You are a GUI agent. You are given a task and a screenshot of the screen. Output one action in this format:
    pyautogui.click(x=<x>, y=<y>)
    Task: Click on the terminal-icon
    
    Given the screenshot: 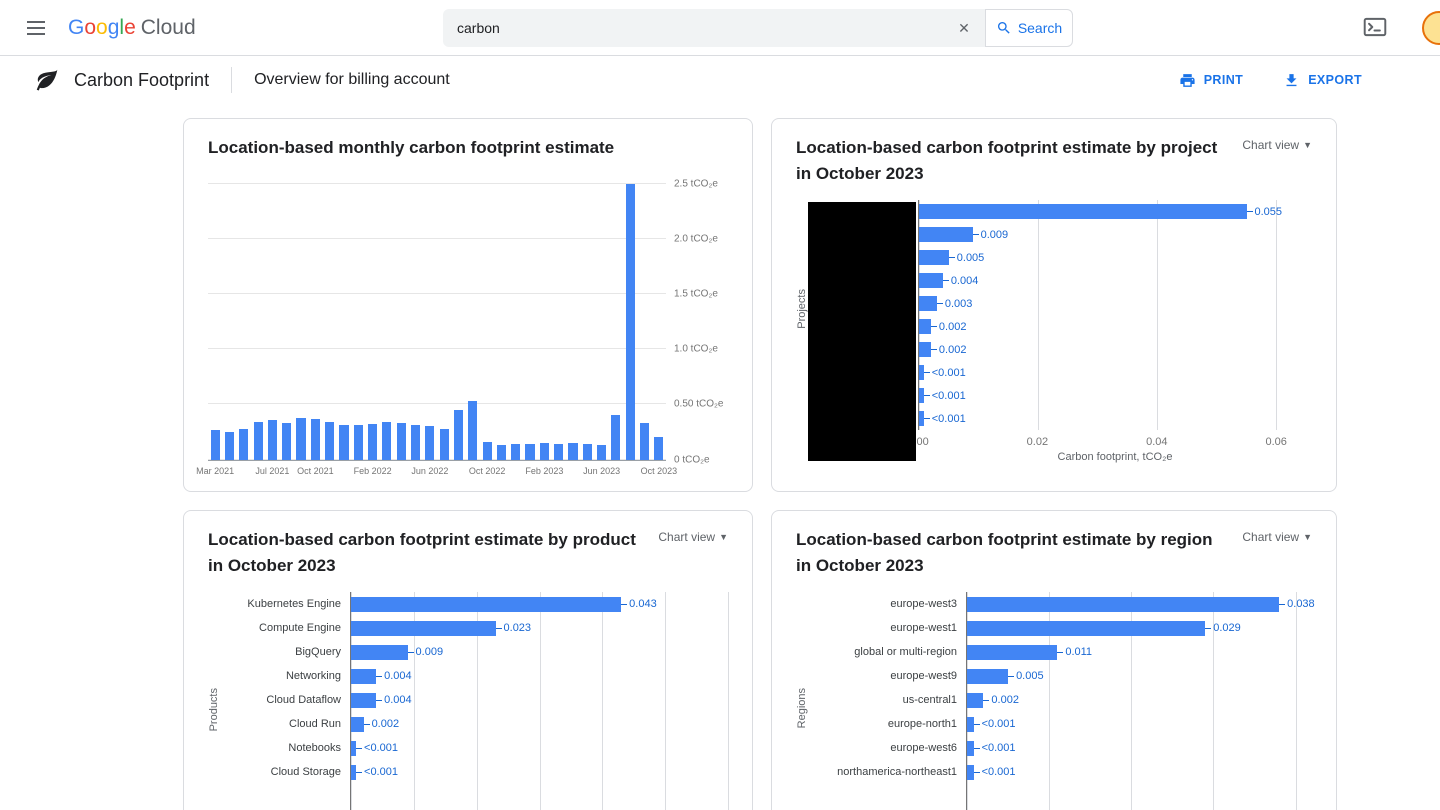 What is the action you would take?
    pyautogui.click(x=1375, y=26)
    